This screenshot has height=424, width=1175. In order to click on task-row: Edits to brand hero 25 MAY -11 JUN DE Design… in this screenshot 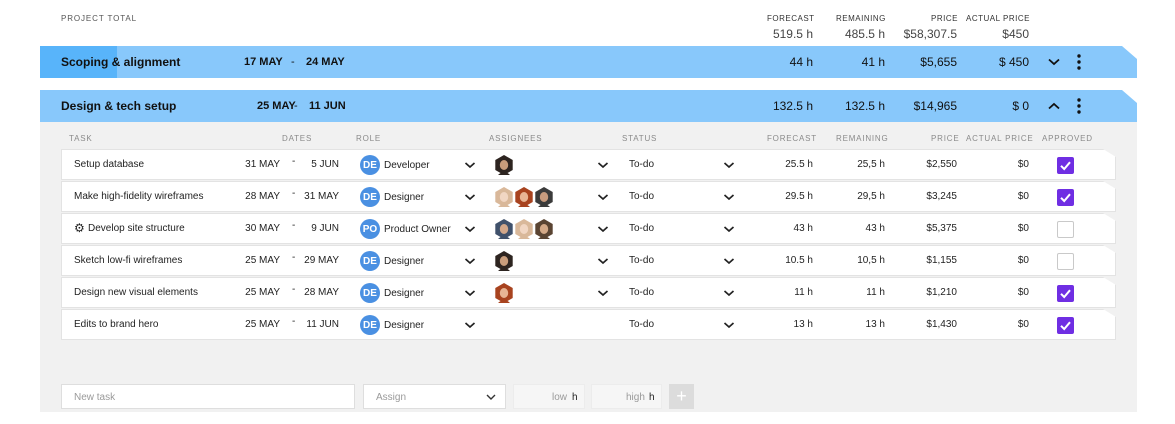, I will do `click(588, 324)`.